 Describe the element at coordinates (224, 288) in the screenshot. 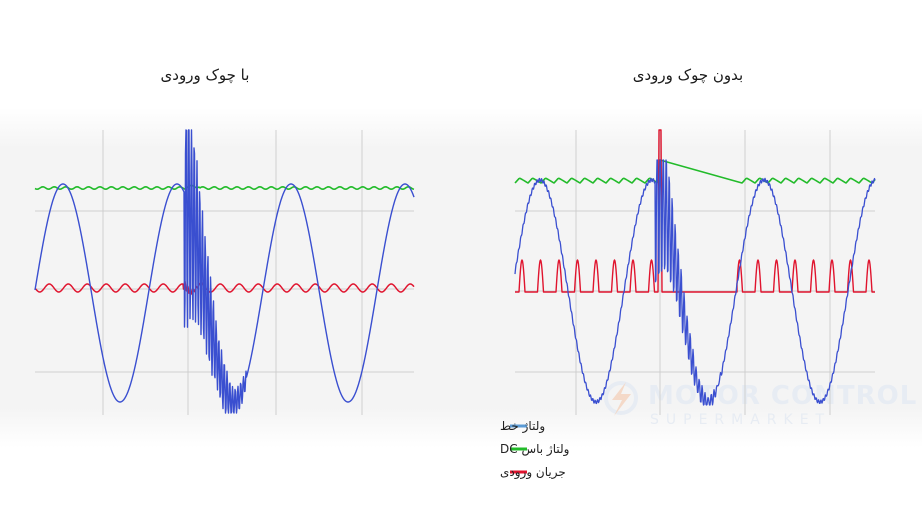

I see `left-input-current-series` at that location.